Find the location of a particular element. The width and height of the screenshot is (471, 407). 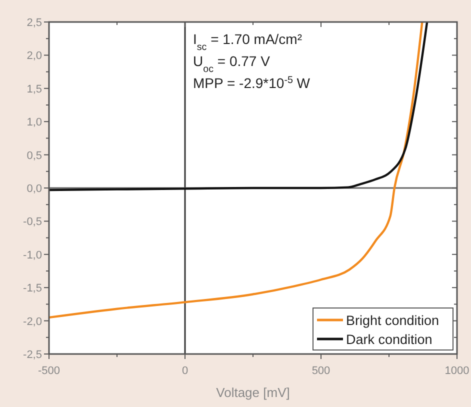

y-tick-label: -2,5 is located at coordinates (32, 355).